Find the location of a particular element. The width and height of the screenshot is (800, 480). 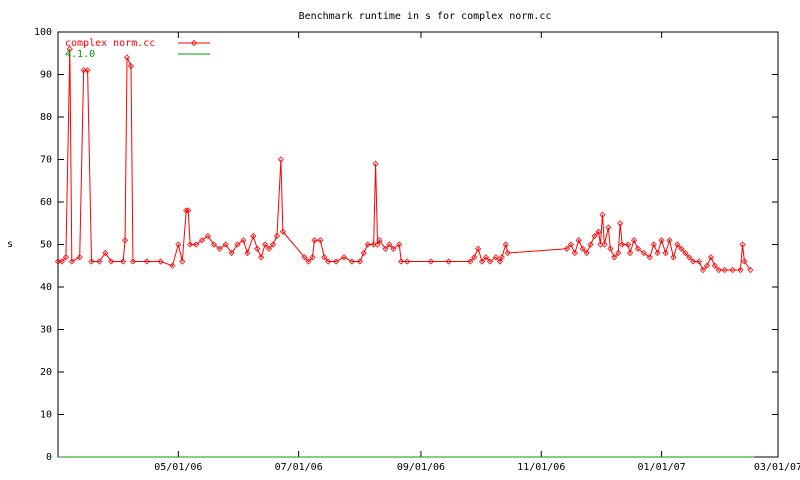

x-tick-label: 03/01/07 is located at coordinates (777, 467).